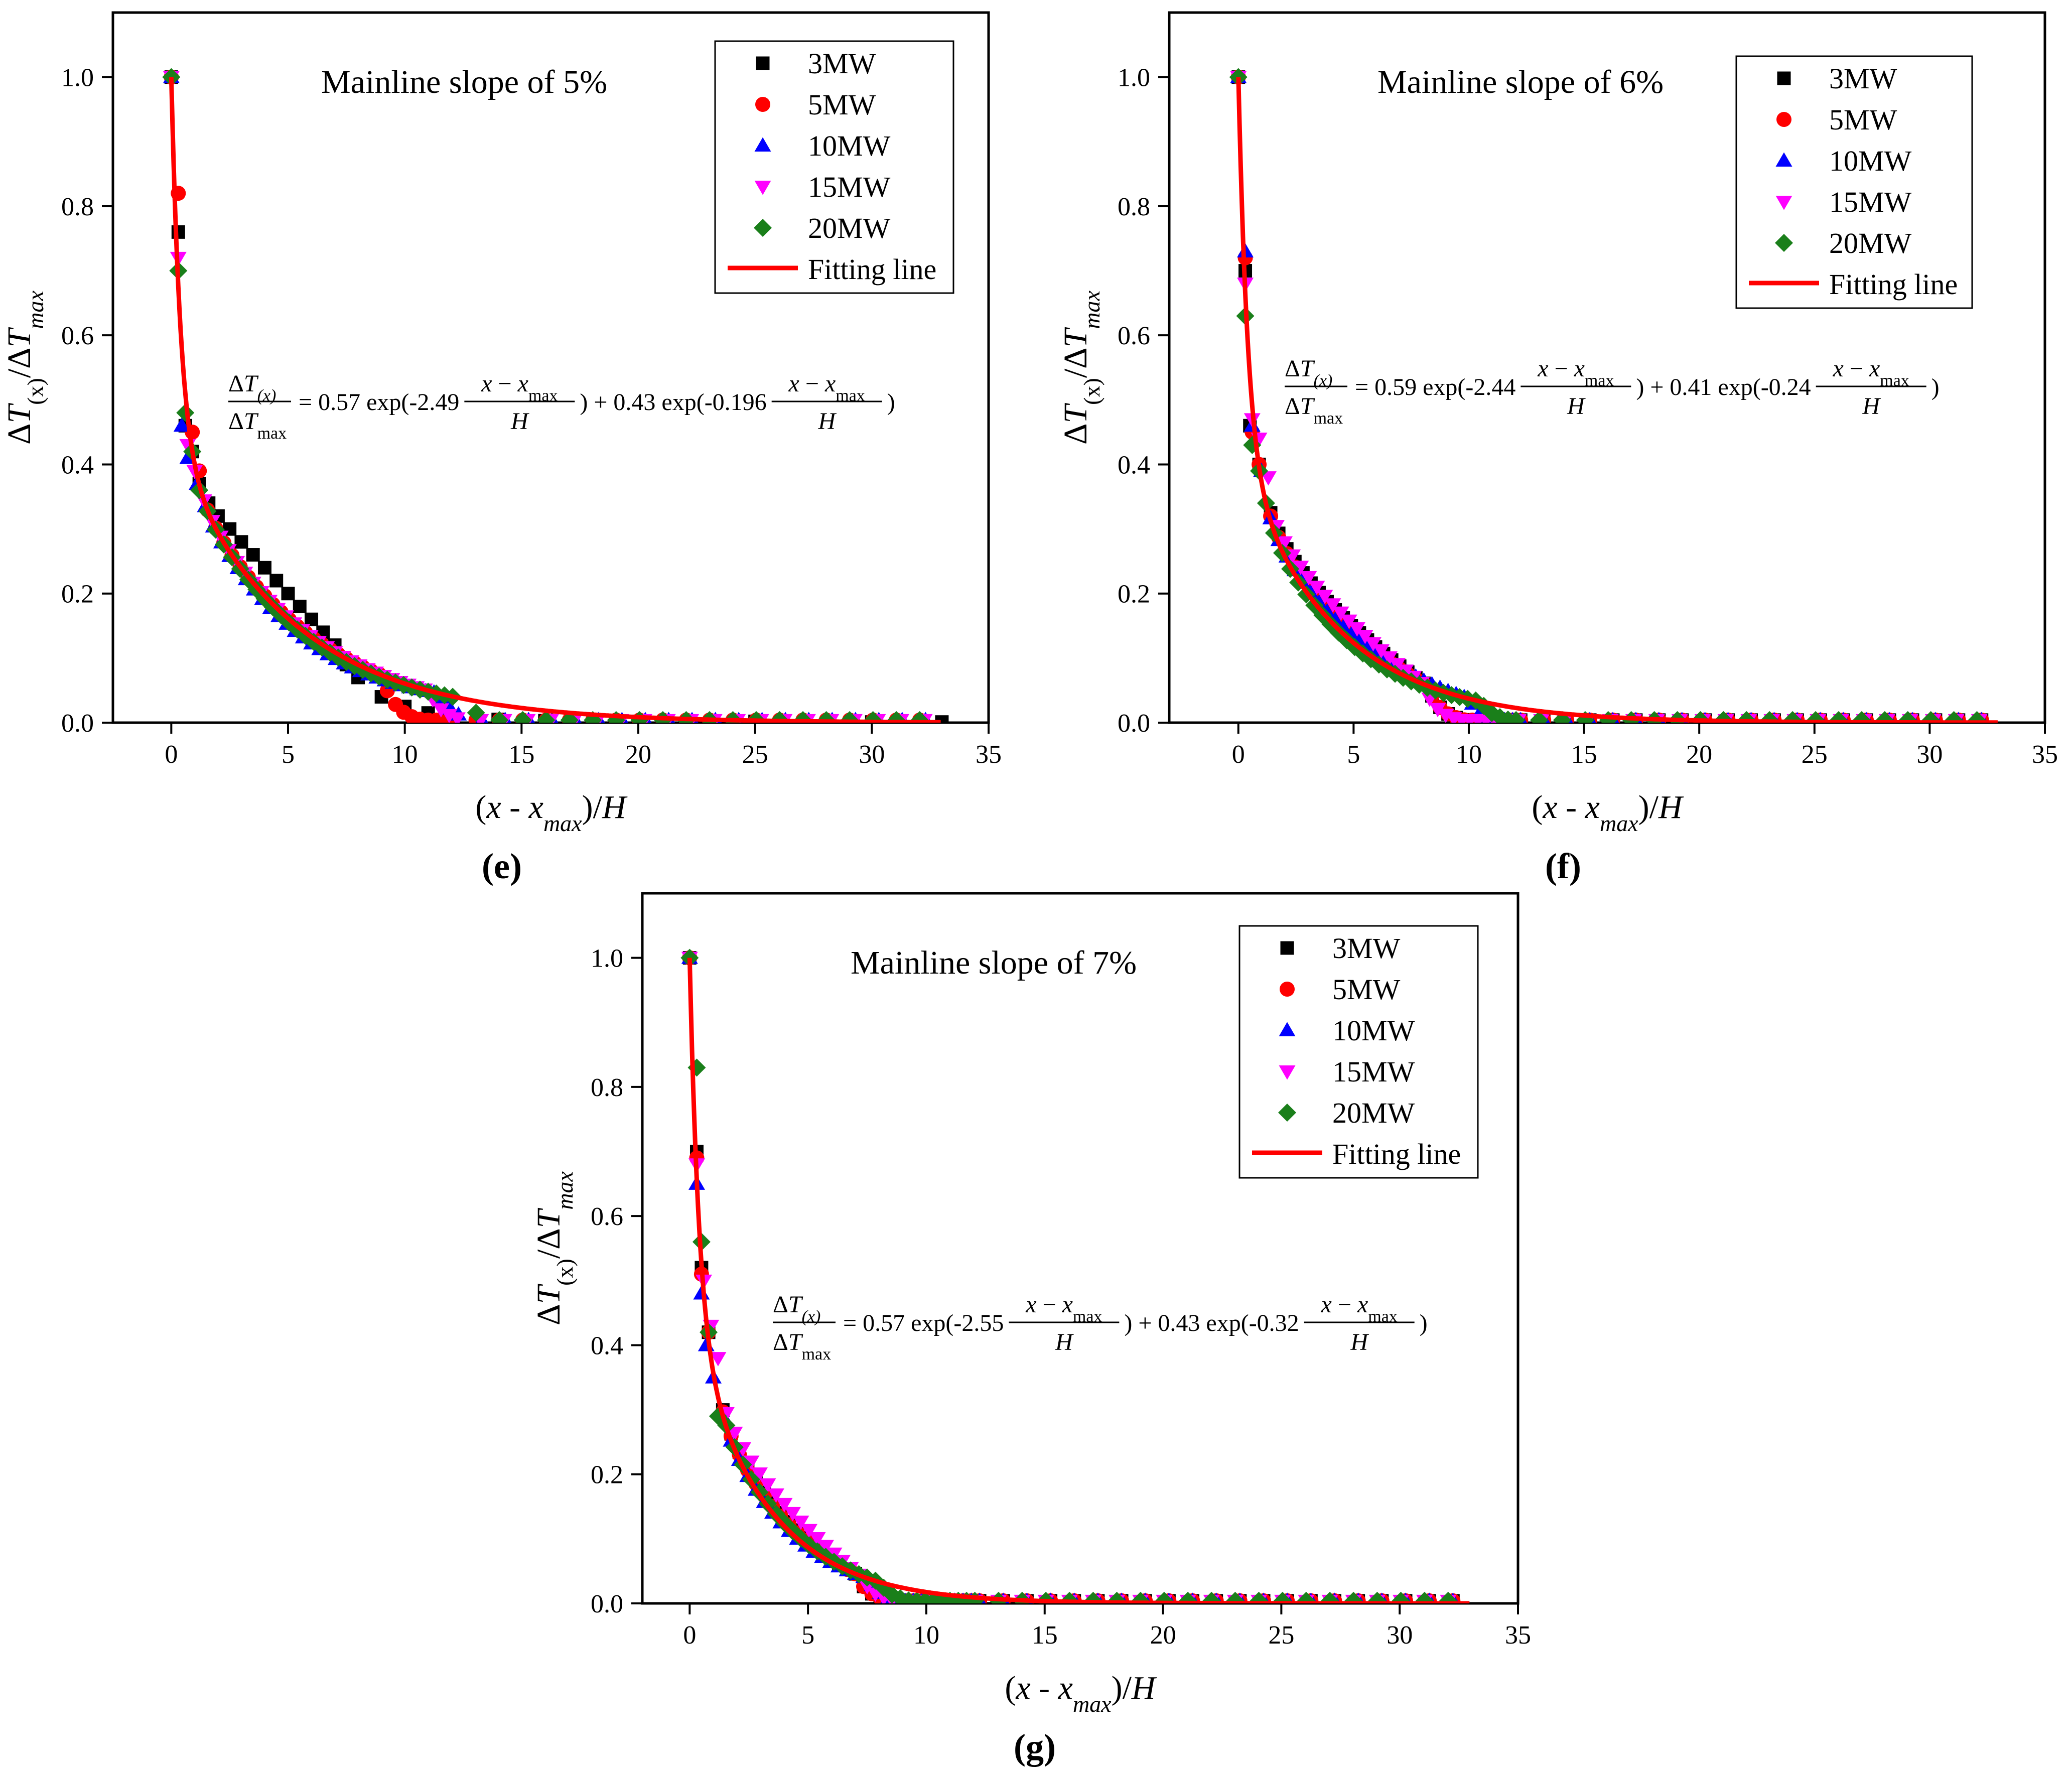 Image resolution: width=2072 pixels, height=1769 pixels. What do you see at coordinates (891, 402) in the screenshot?
I see `equation-close-paren: )` at bounding box center [891, 402].